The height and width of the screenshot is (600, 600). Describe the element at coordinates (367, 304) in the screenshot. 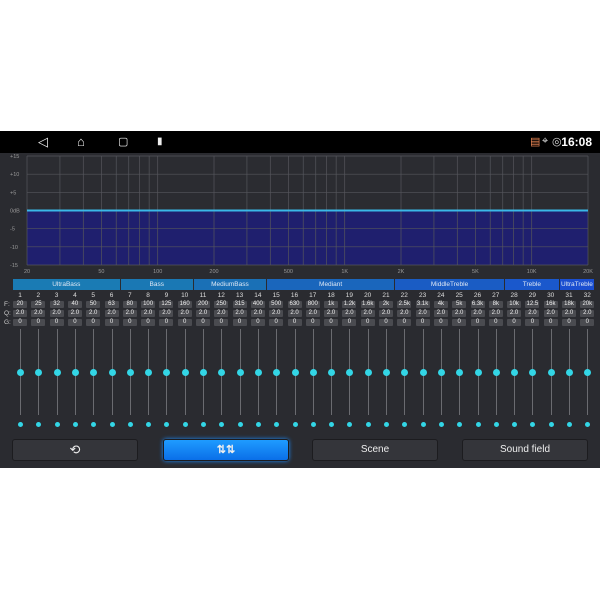

I see `frequency-field: 1.6k` at that location.